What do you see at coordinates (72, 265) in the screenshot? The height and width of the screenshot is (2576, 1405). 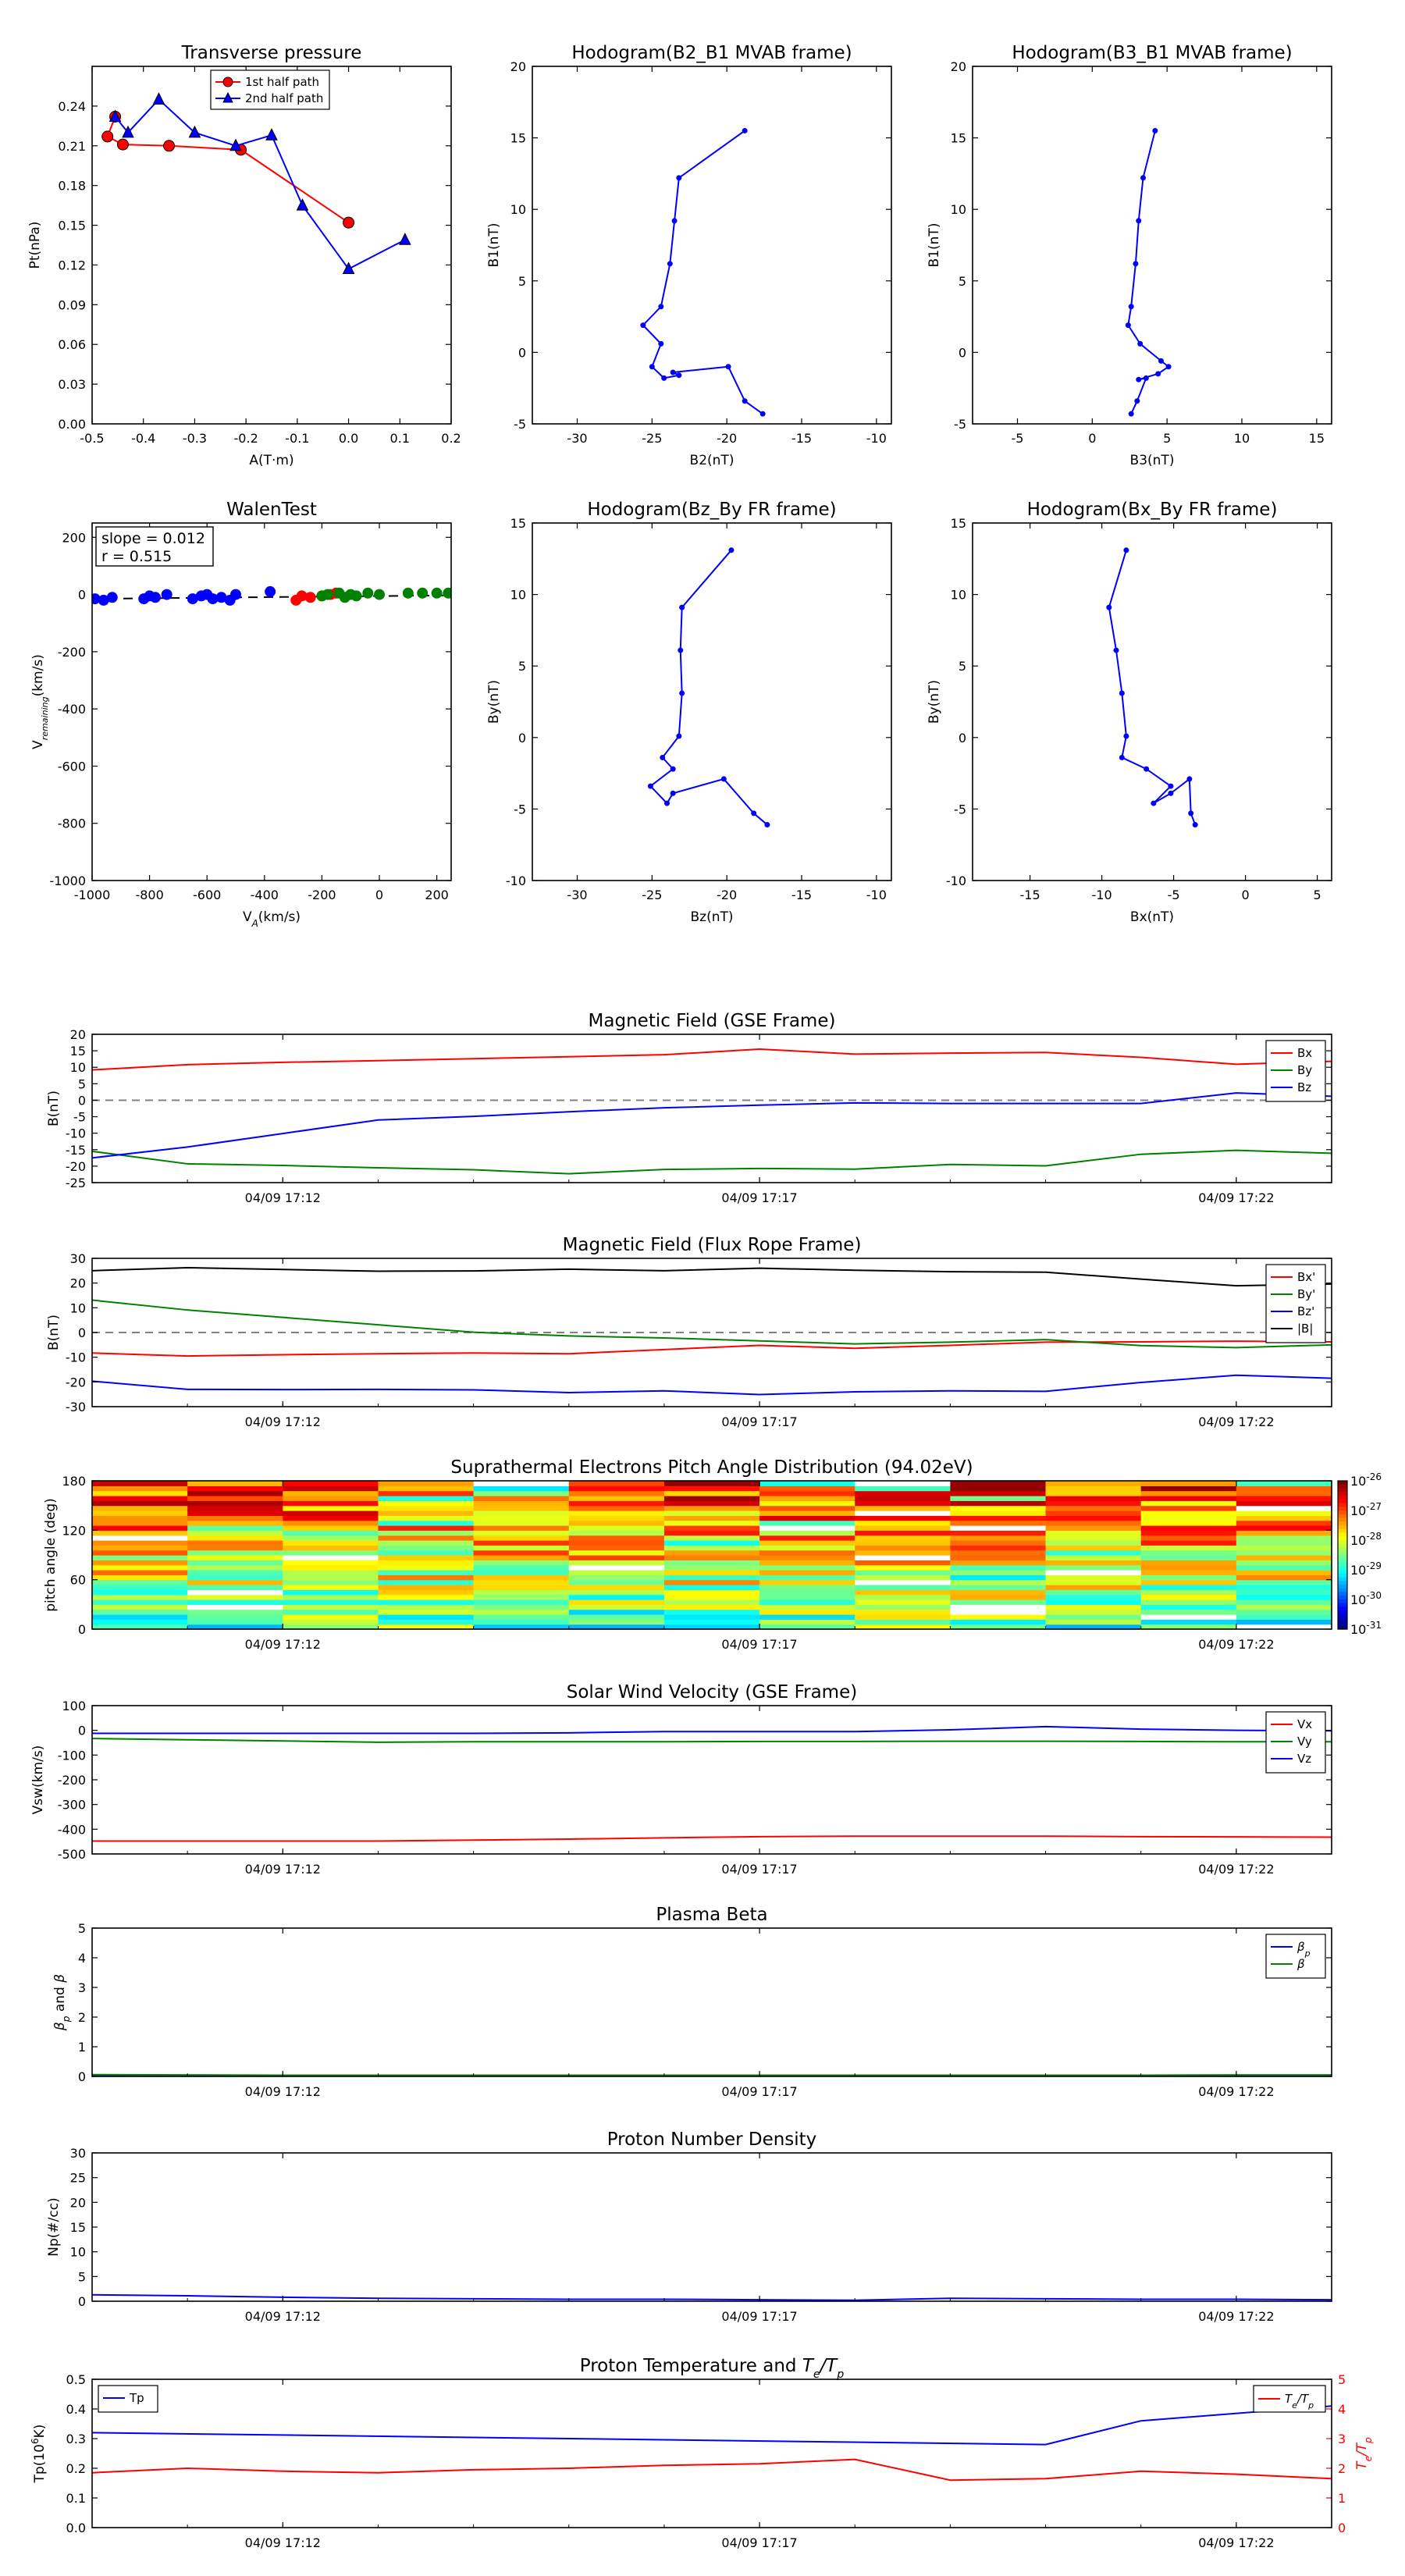 I see `y-tick-label: 0.12` at bounding box center [72, 265].